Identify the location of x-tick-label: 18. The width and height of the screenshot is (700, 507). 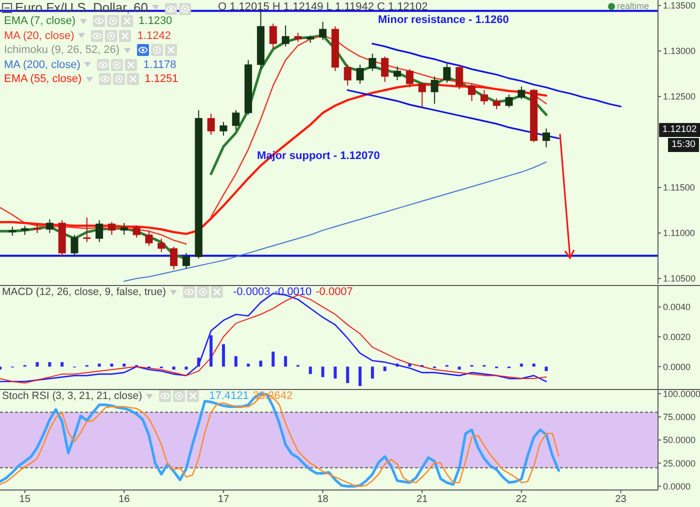
(323, 500).